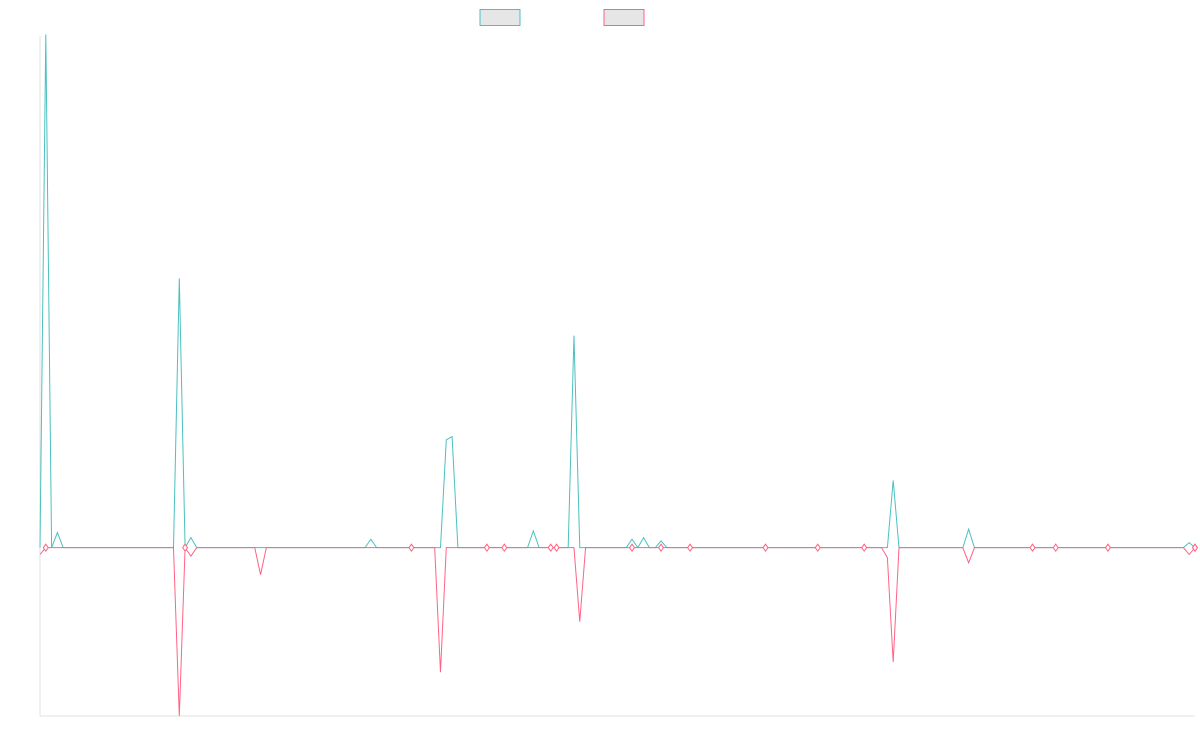  I want to click on marker-layer, so click(620, 548).